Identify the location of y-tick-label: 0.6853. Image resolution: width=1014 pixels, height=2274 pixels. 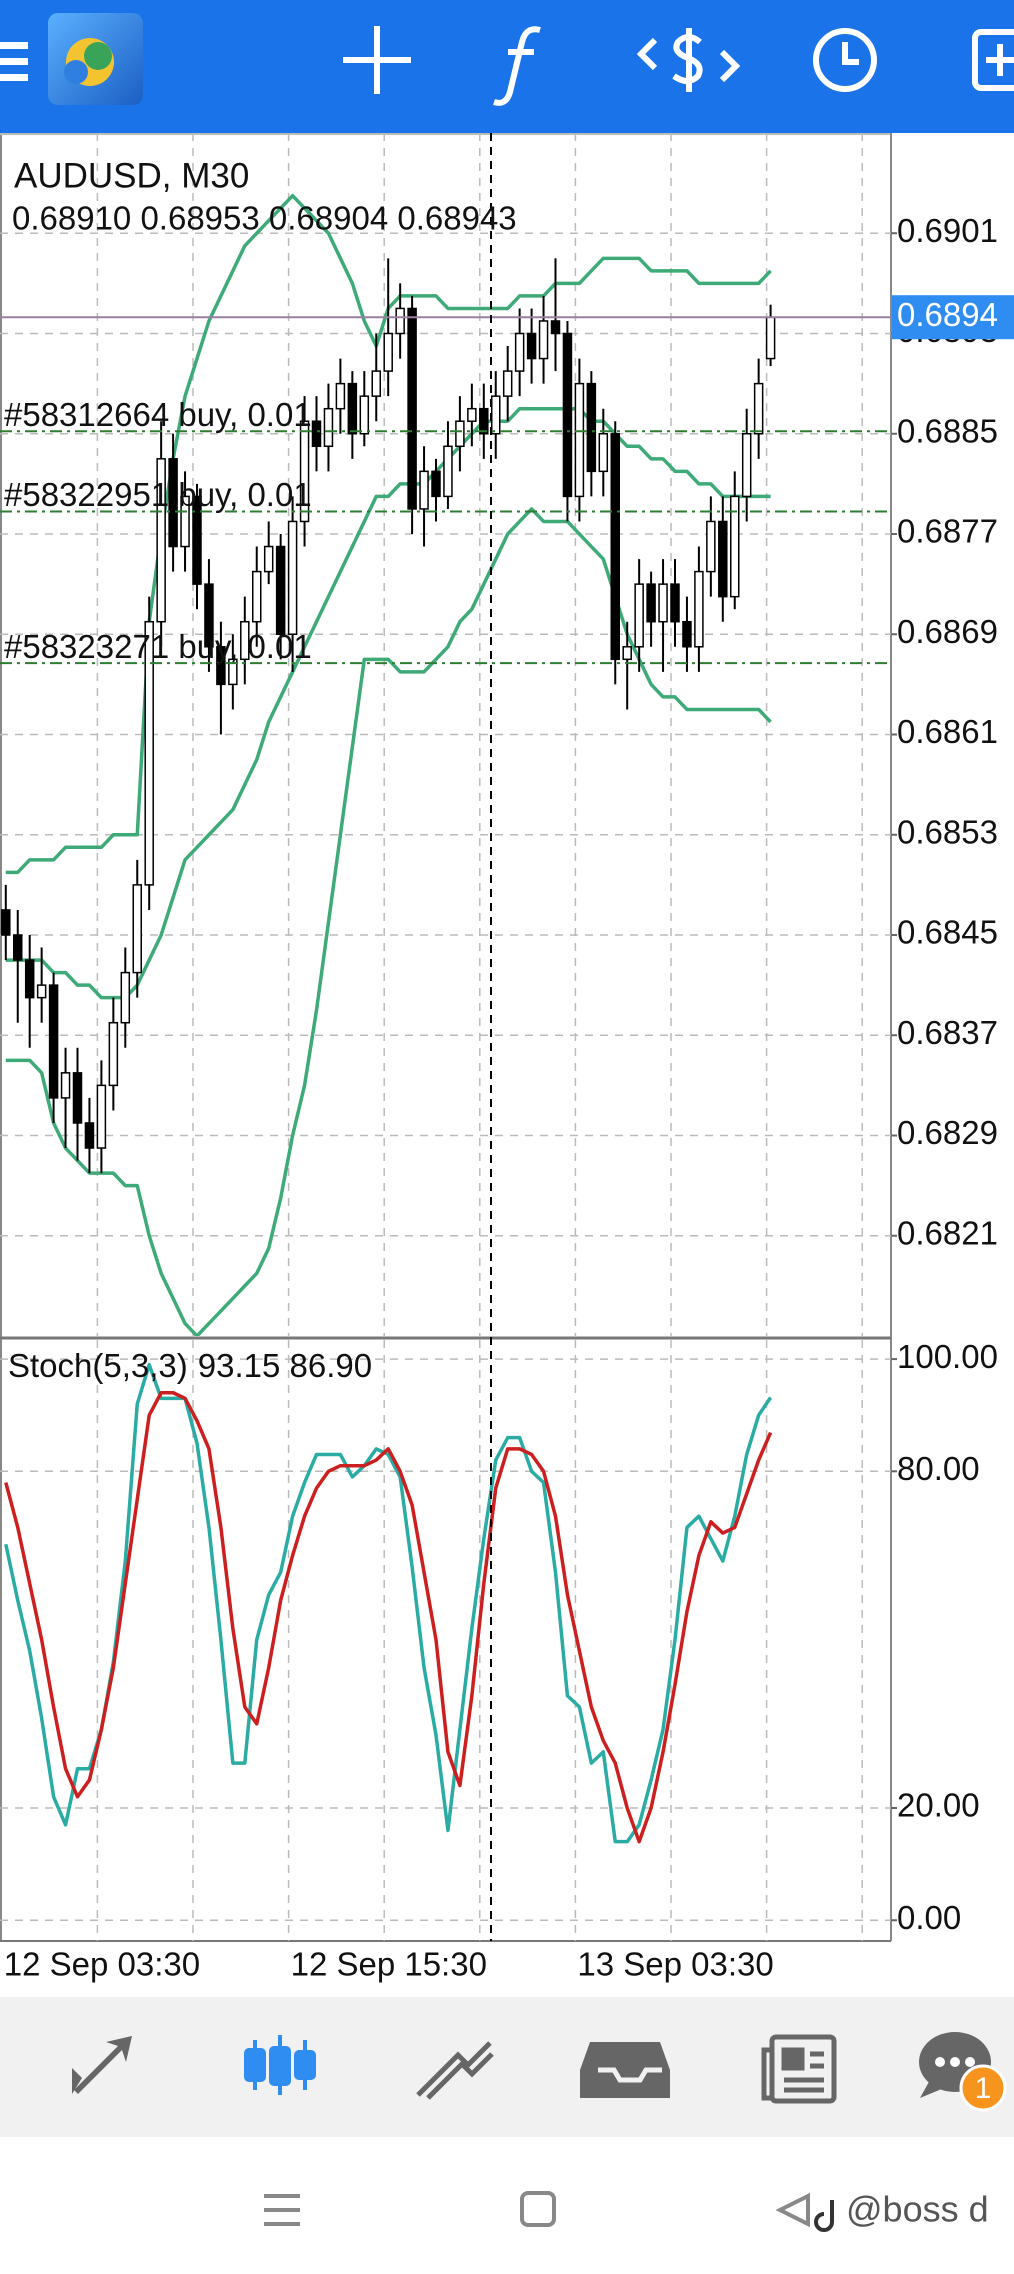
(947, 831).